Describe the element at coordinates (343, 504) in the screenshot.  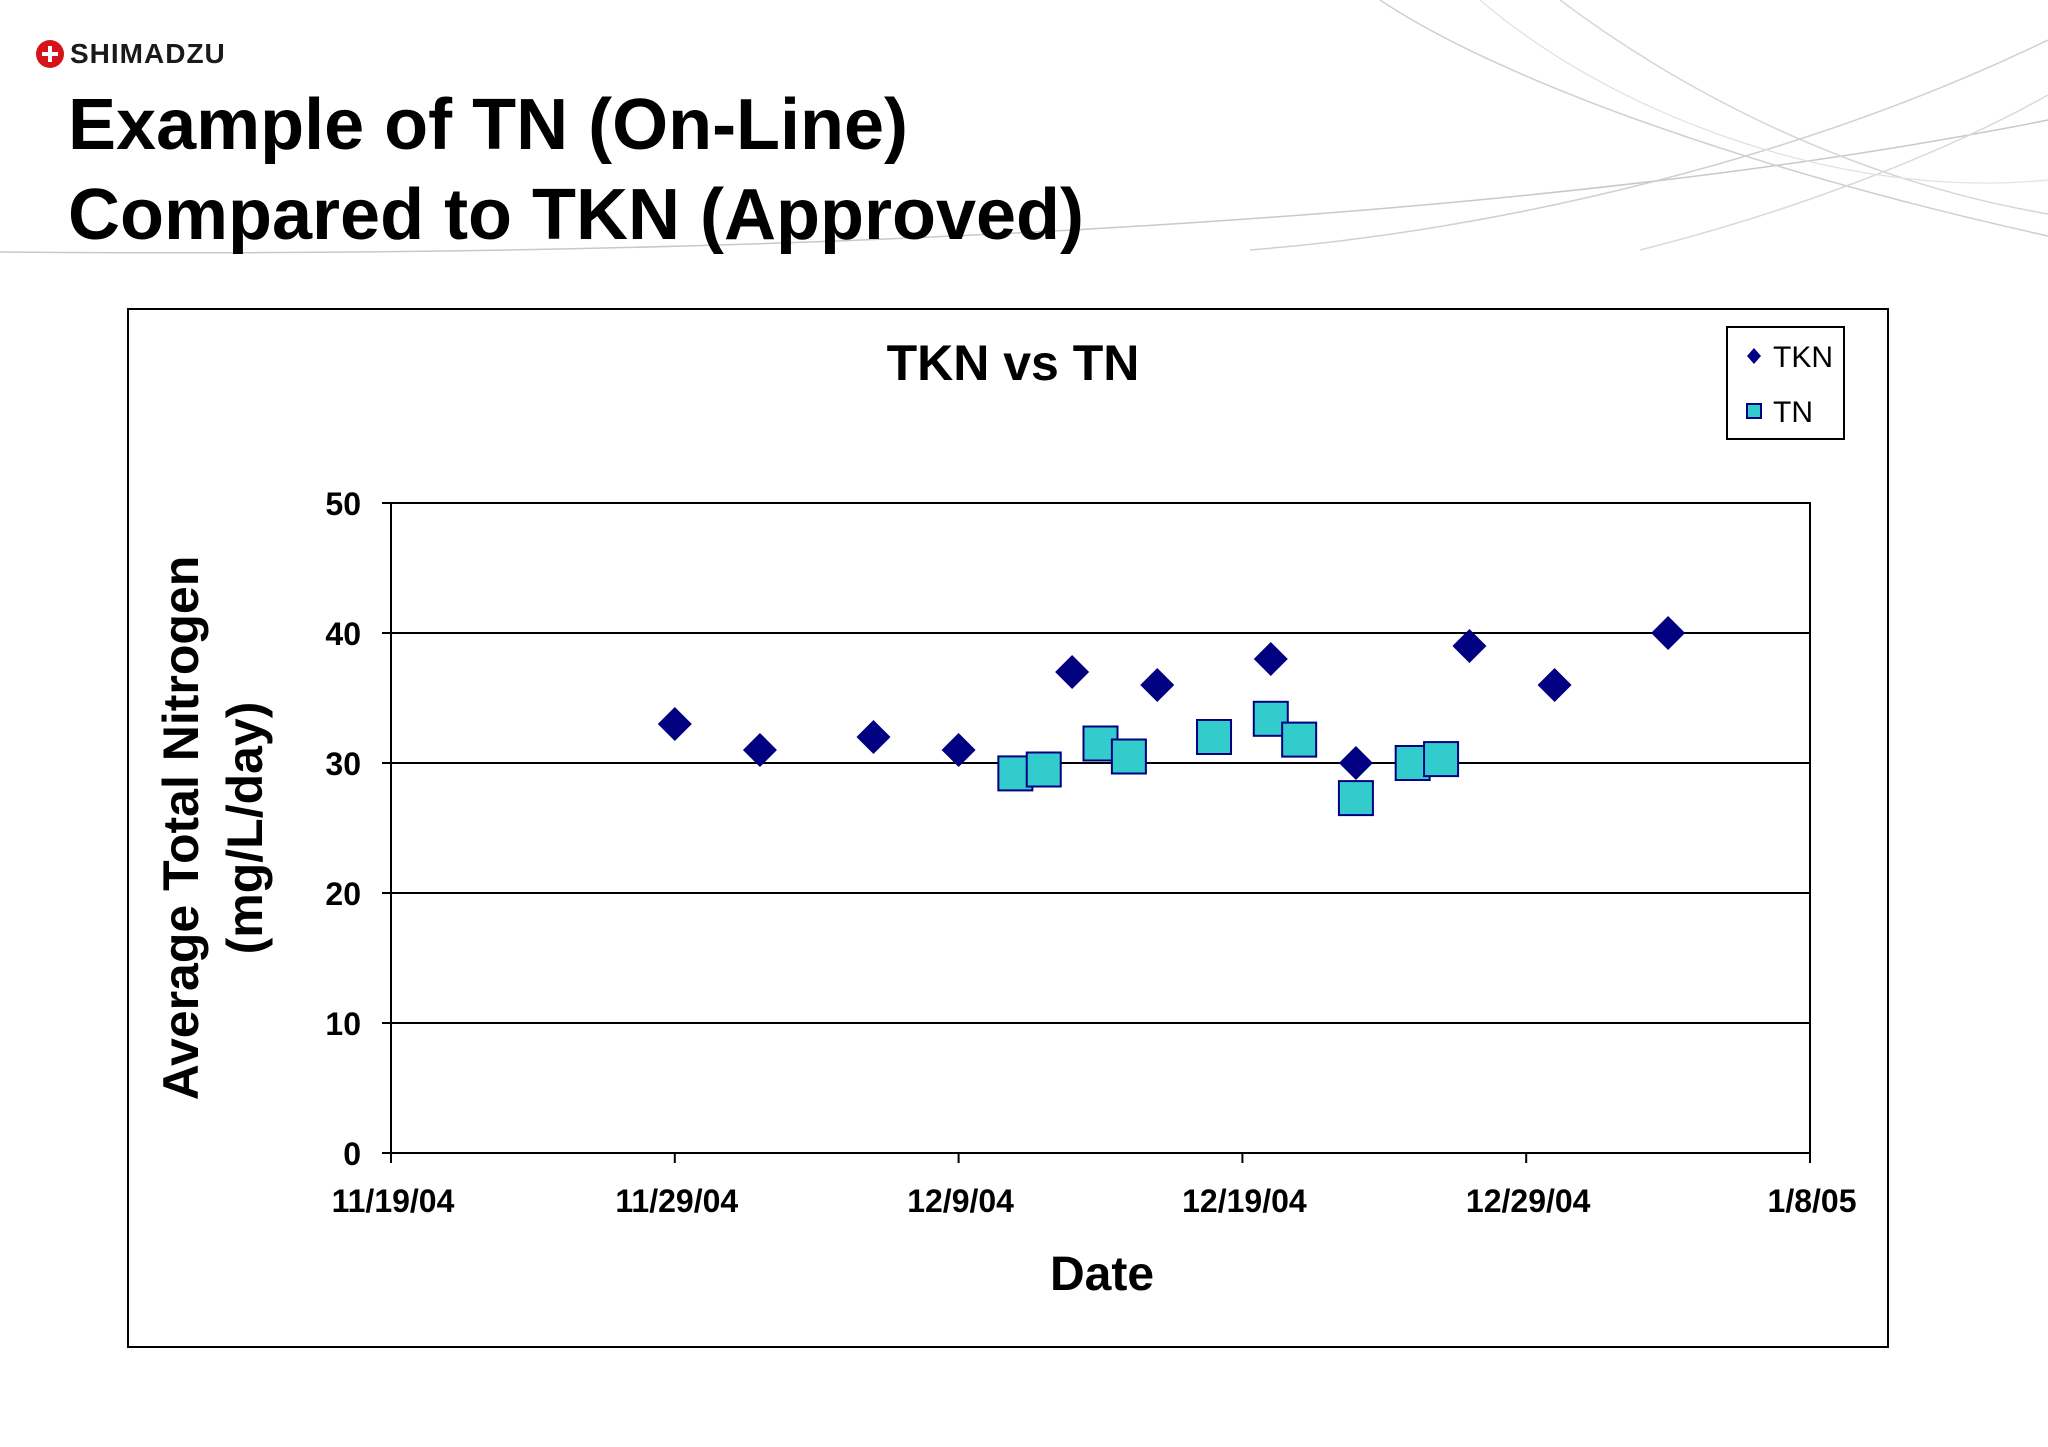
I see `y-tick-label: 50` at that location.